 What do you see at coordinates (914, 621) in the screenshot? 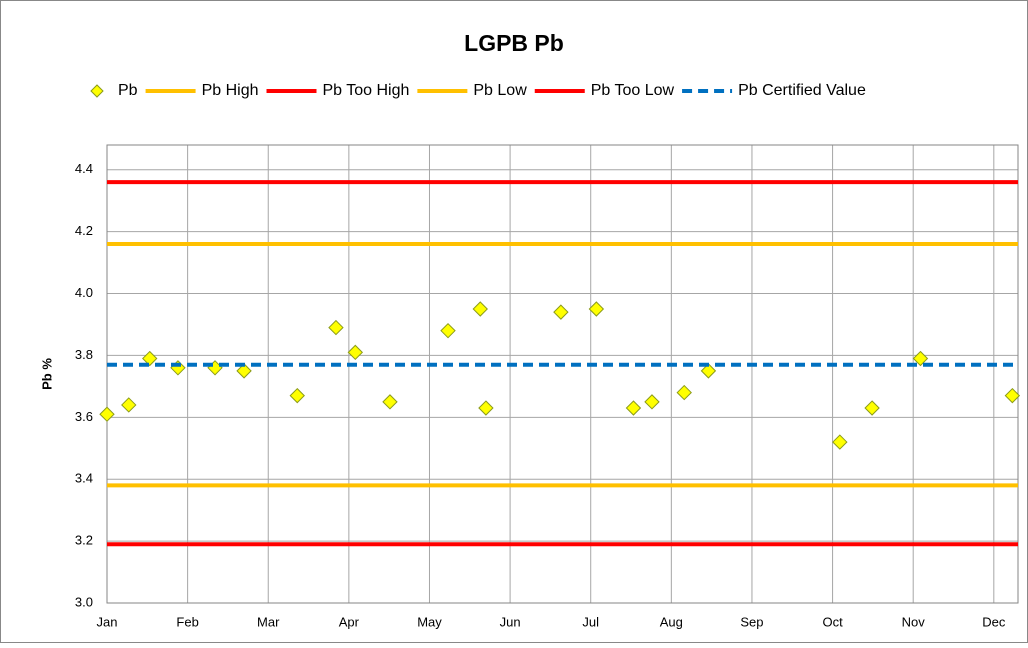
I see `x-tick-label: Nov` at bounding box center [914, 621].